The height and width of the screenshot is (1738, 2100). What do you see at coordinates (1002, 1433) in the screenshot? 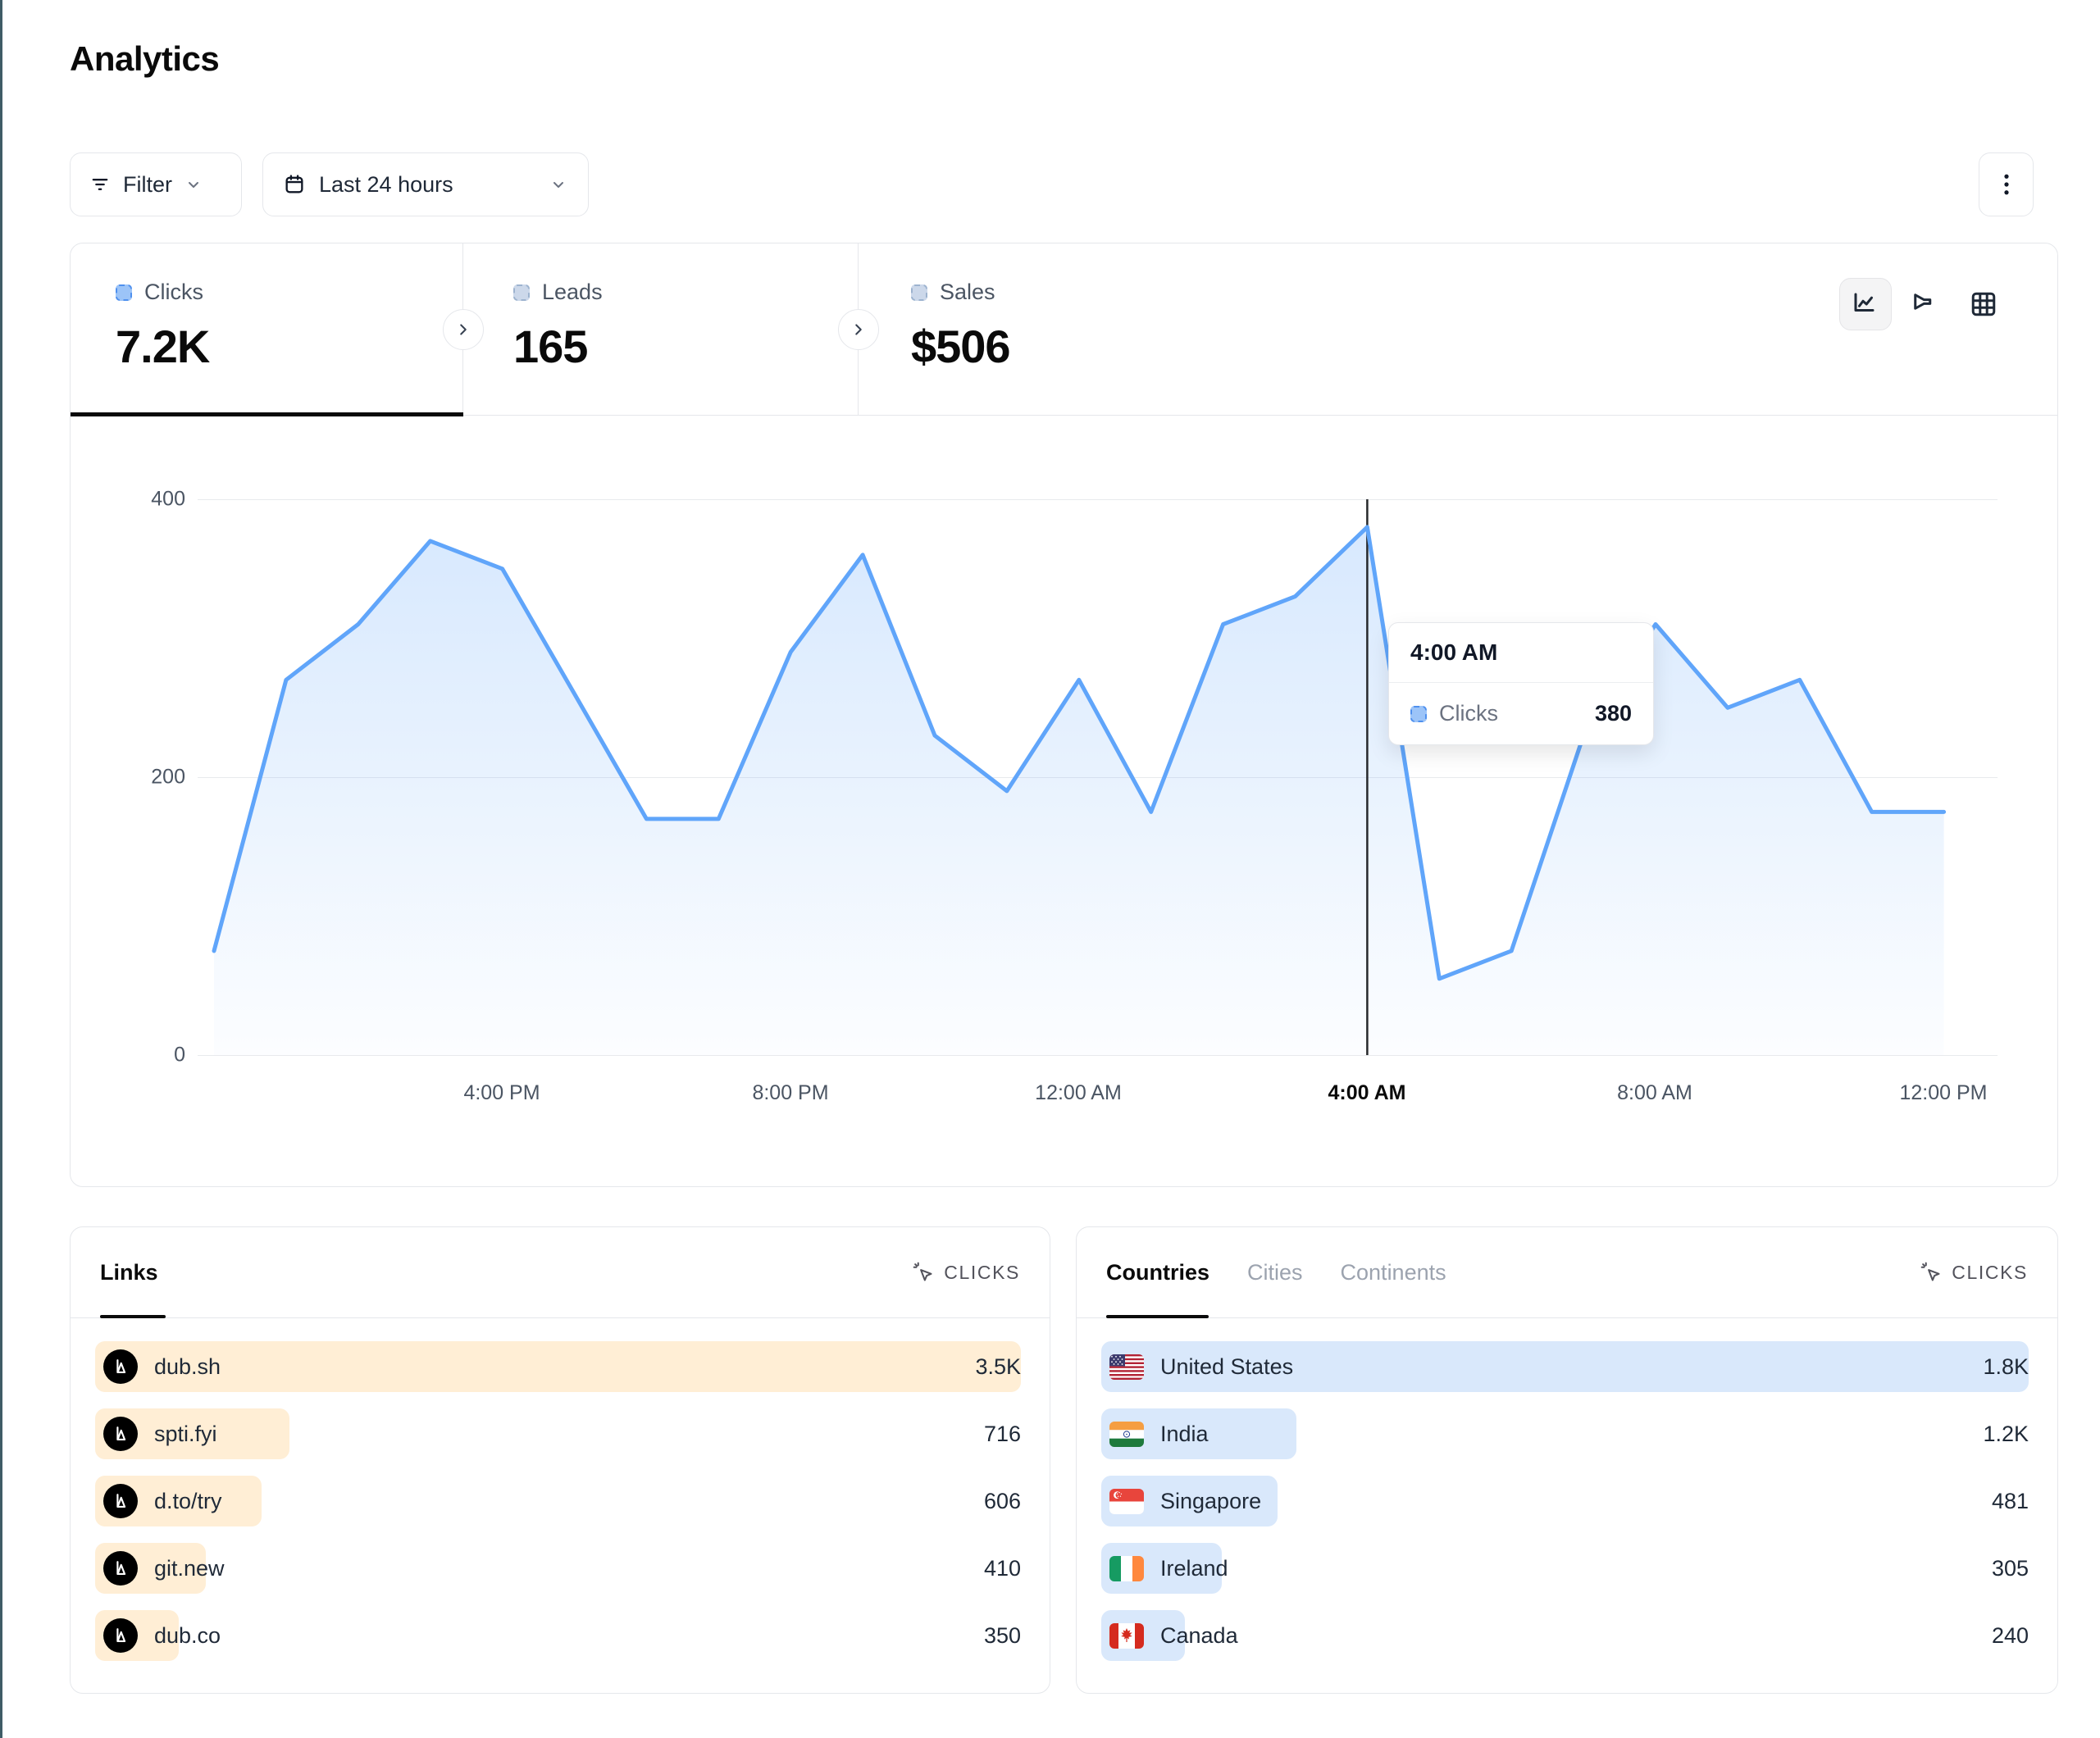
I see `link-clicks: 716` at bounding box center [1002, 1433].